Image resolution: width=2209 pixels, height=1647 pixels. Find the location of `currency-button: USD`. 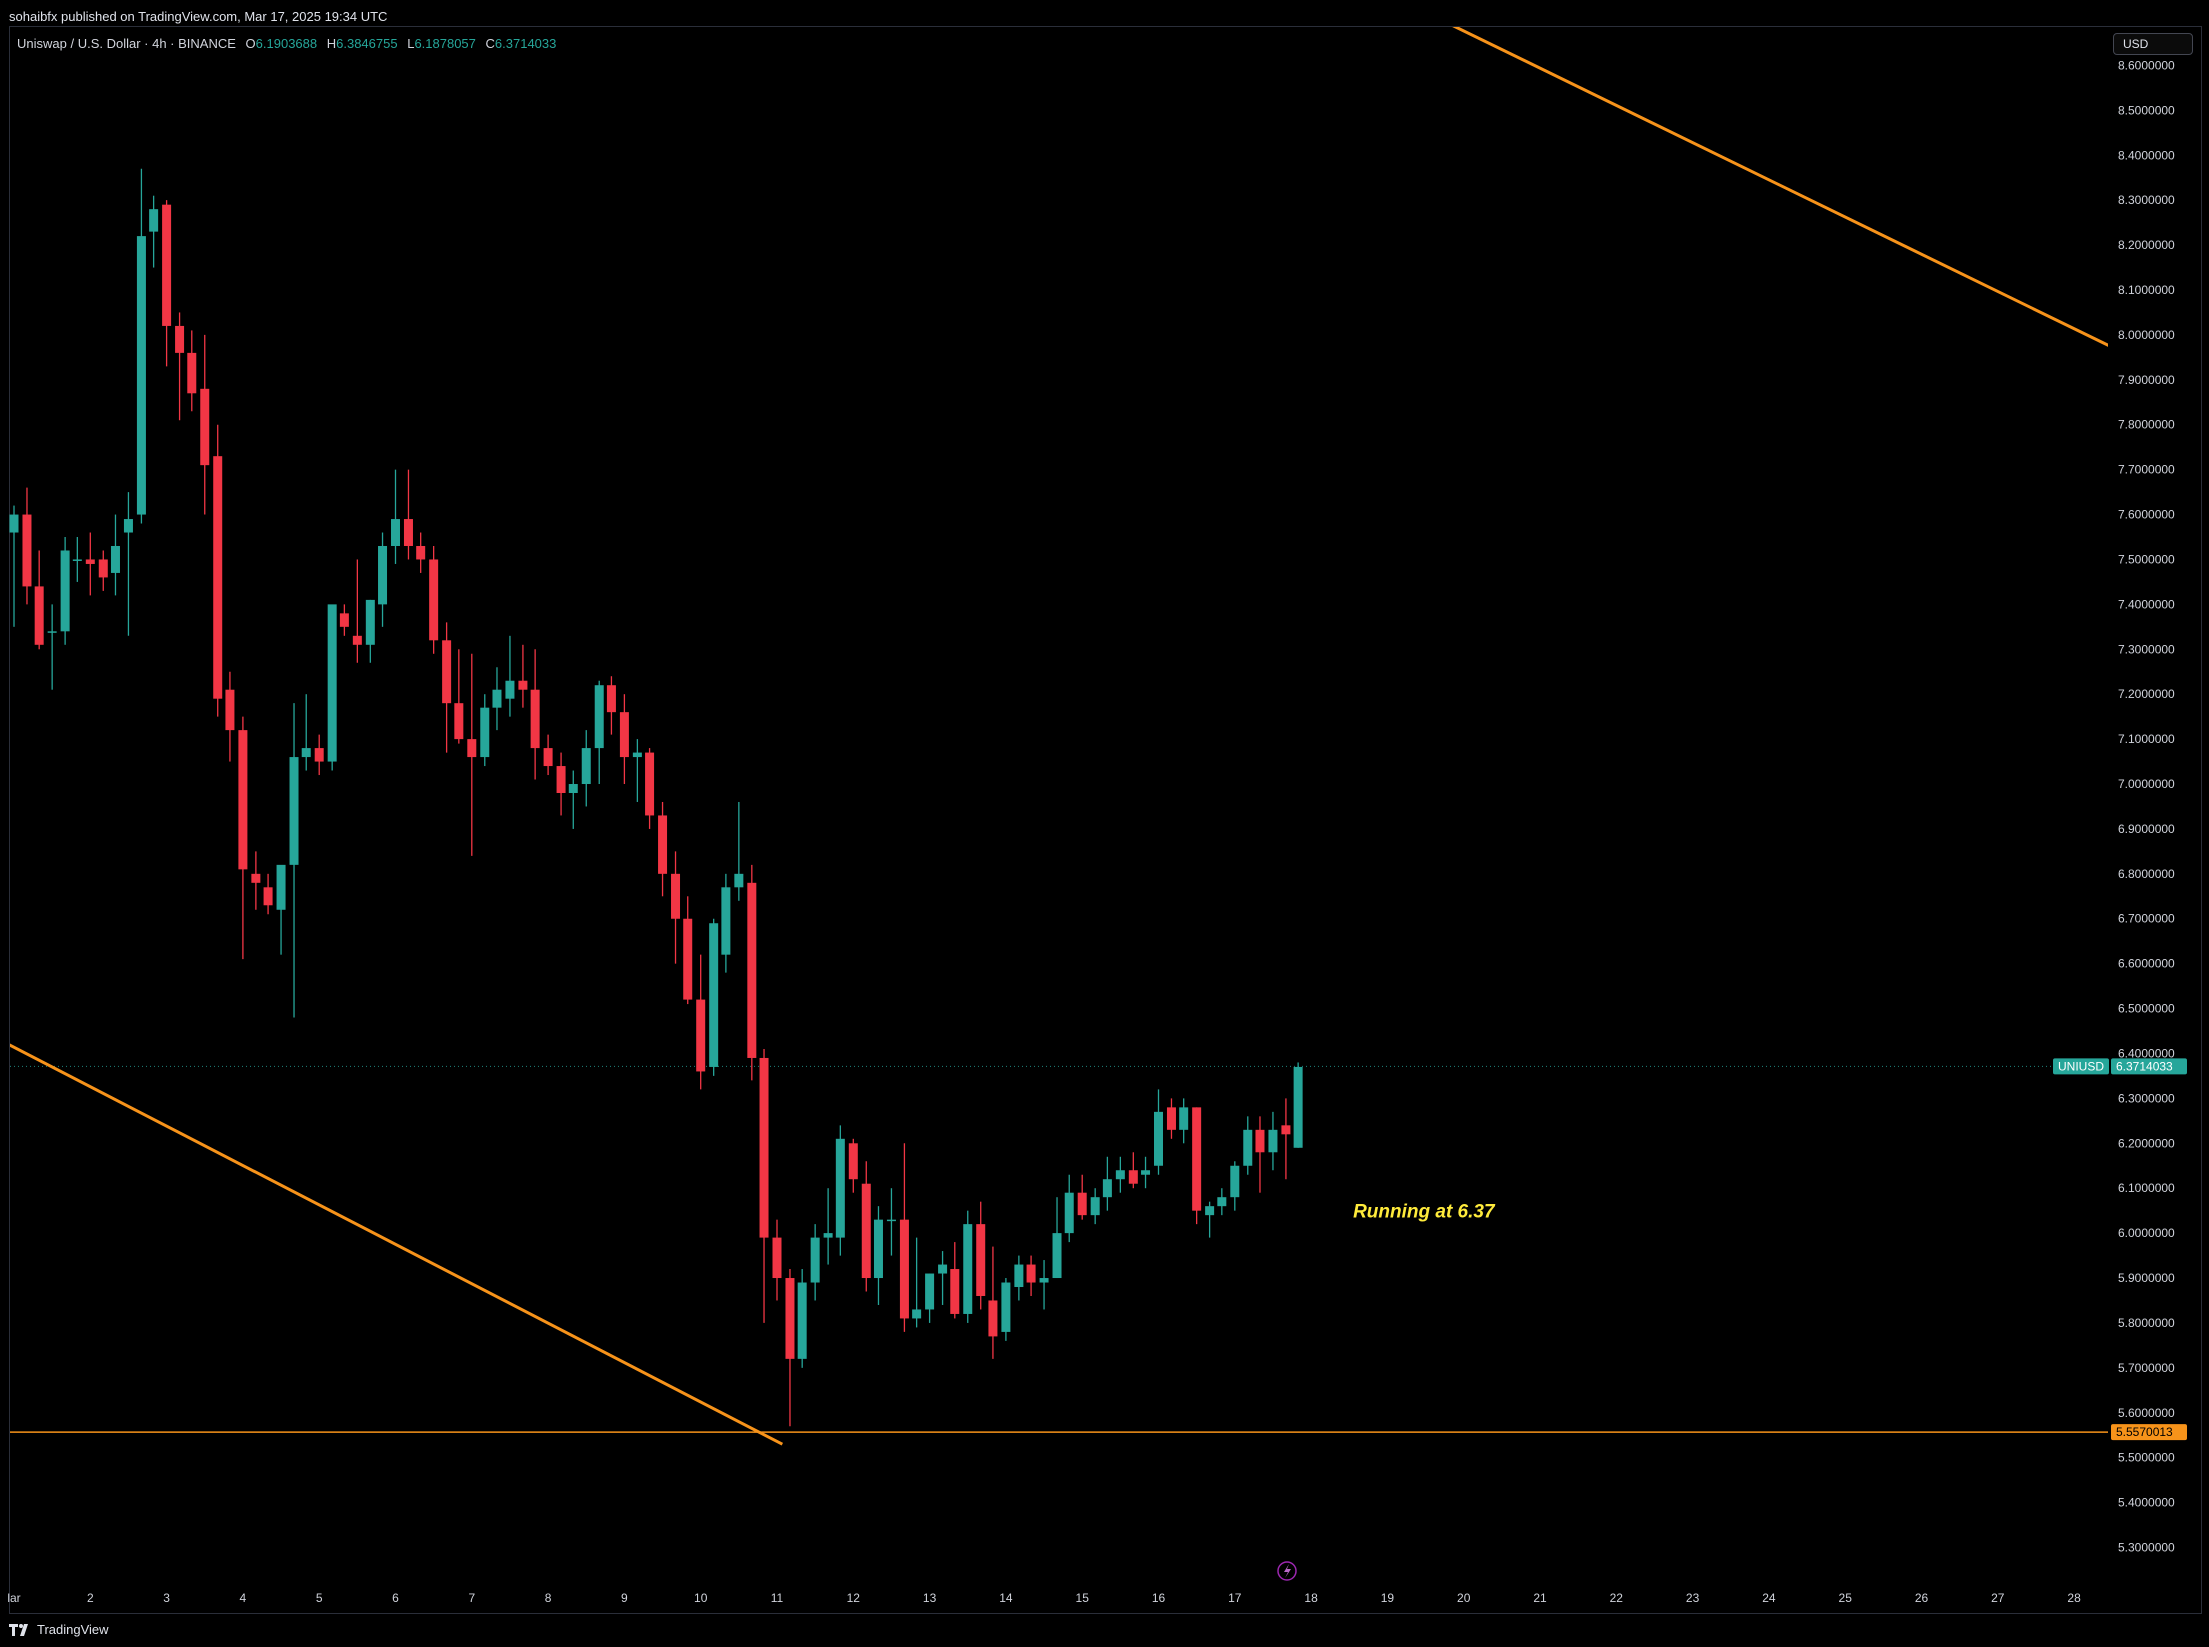

currency-button: USD is located at coordinates (2153, 44).